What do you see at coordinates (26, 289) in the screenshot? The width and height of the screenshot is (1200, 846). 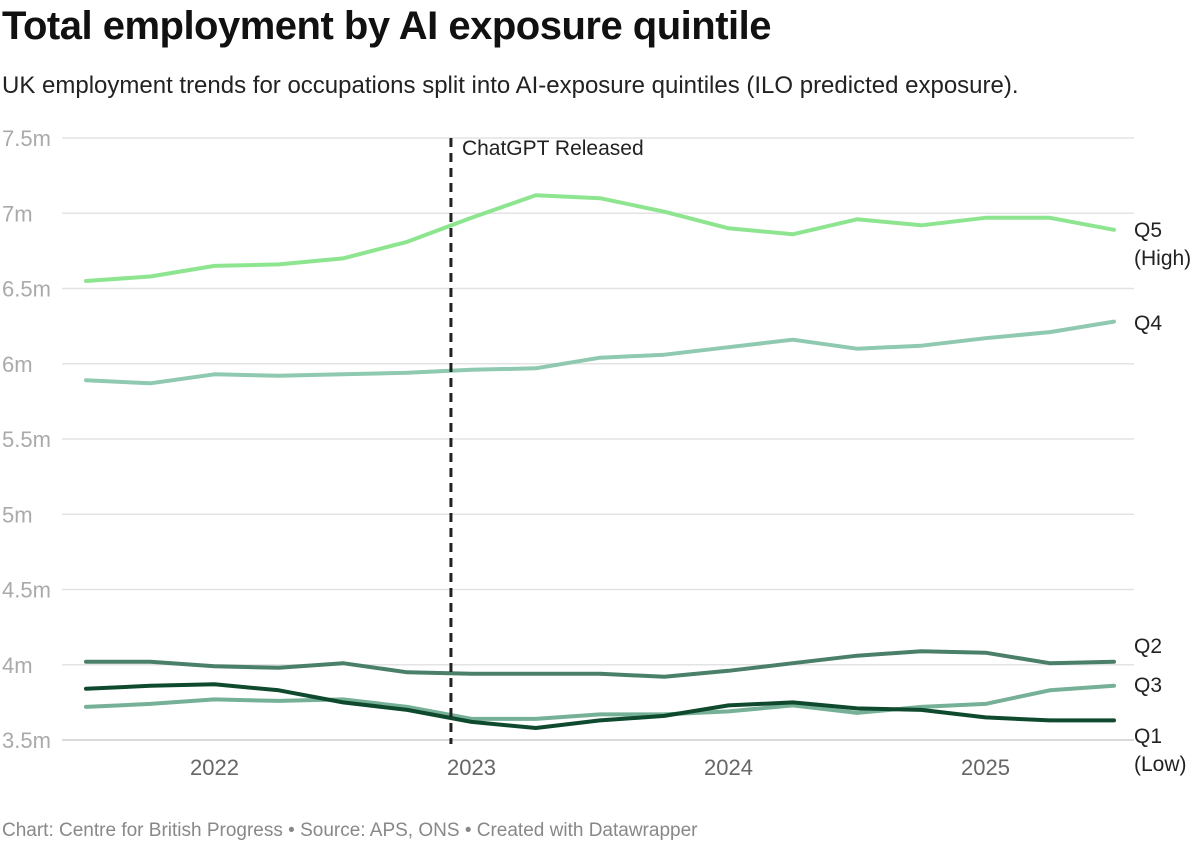 I see `y-tick-label: 6.5m` at bounding box center [26, 289].